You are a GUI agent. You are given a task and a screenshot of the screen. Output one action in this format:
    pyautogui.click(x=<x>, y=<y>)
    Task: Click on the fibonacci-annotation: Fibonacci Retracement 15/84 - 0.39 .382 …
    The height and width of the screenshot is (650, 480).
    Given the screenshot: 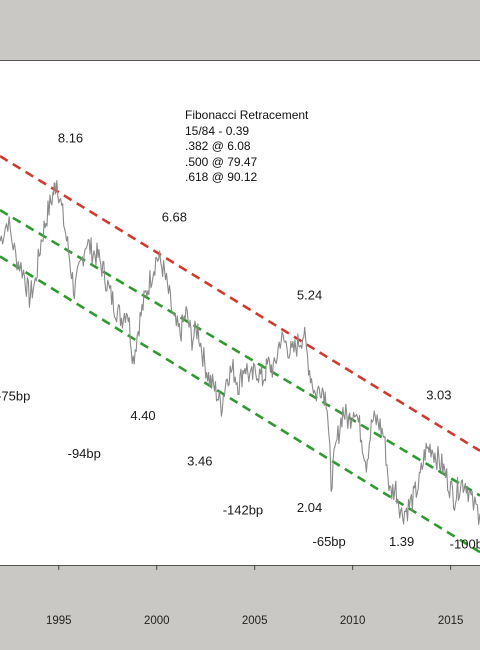 What is the action you would take?
    pyautogui.click(x=246, y=147)
    